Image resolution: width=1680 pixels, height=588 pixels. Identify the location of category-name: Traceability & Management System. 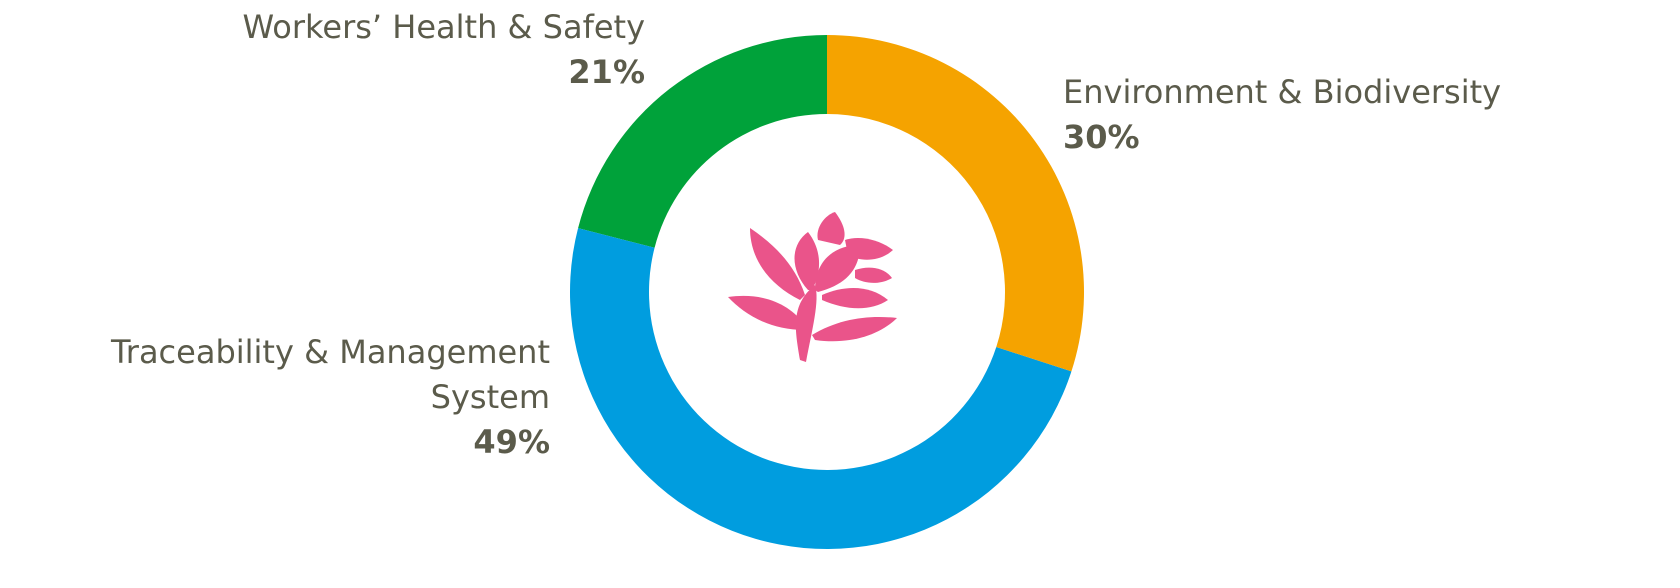
(330, 374).